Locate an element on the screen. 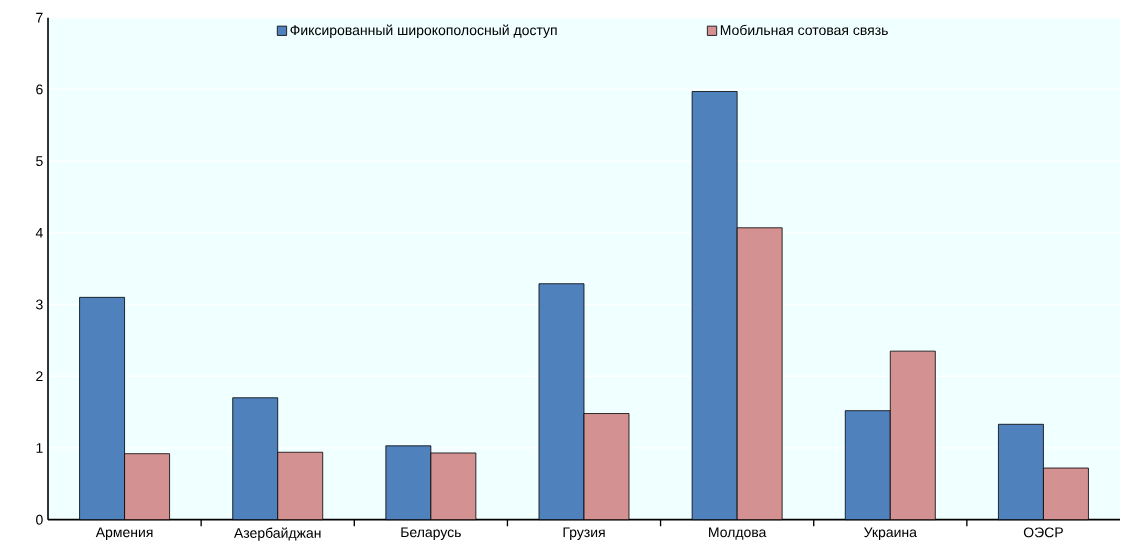 This screenshot has width=1130, height=557. y-tick-label: 6 is located at coordinates (39, 89).